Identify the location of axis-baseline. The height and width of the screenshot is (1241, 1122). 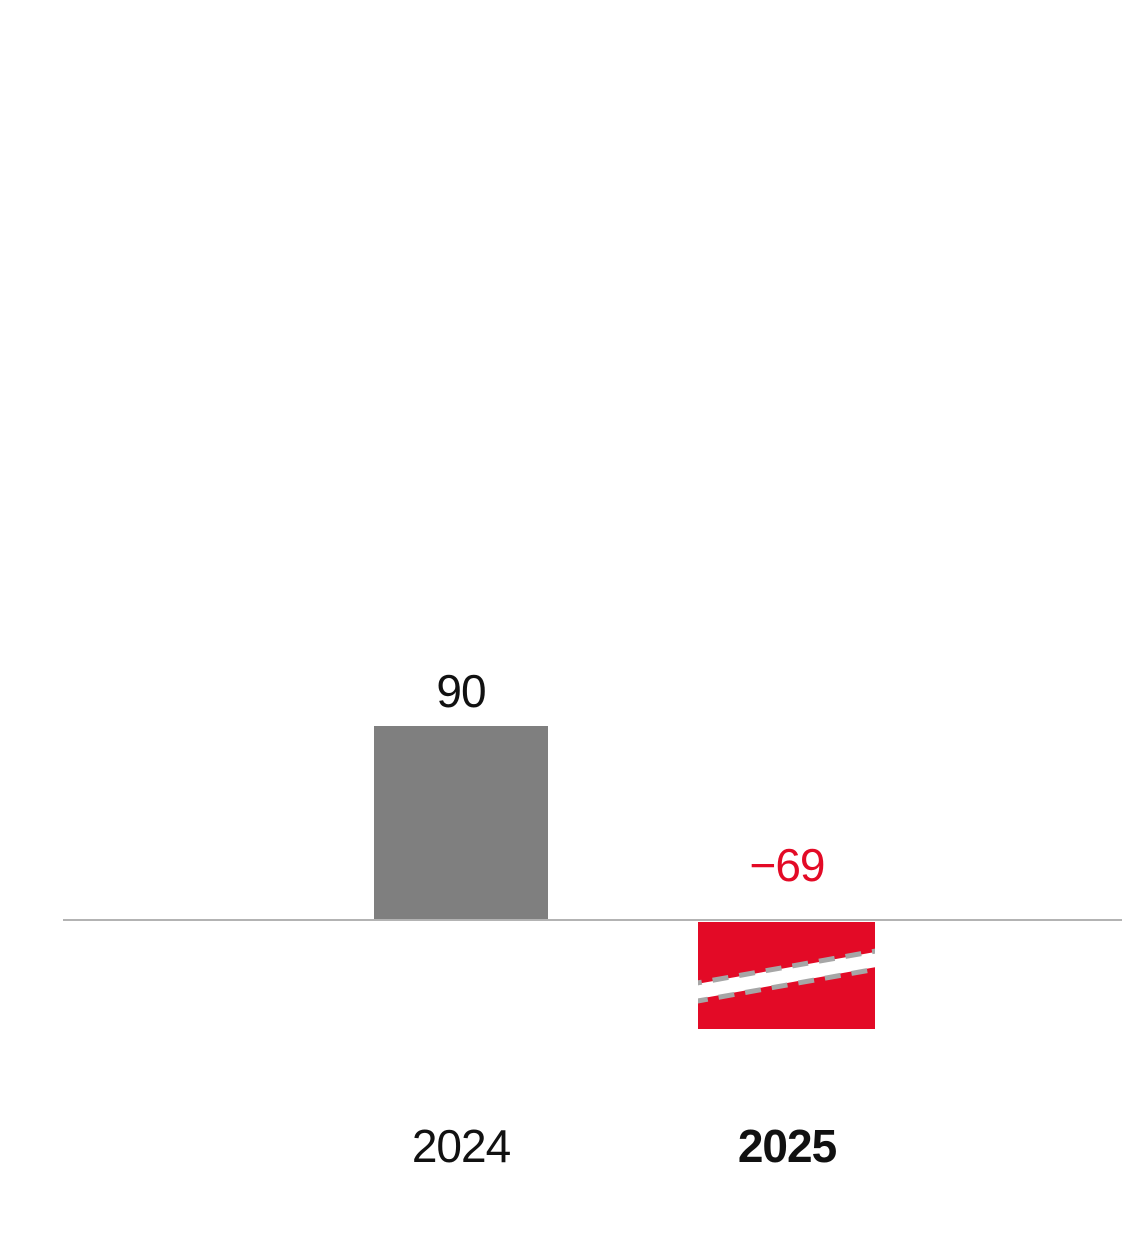
(592, 920).